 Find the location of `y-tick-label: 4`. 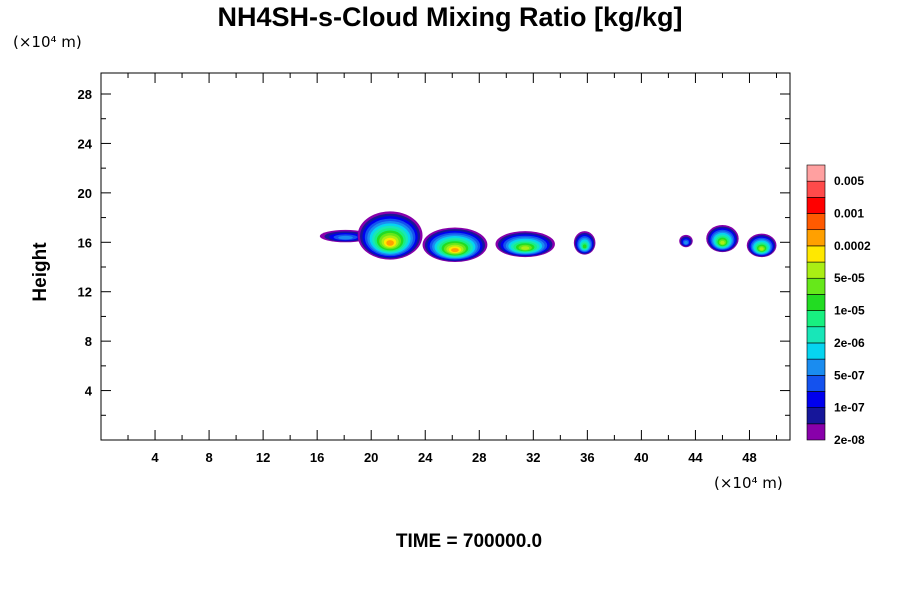

y-tick-label: 4 is located at coordinates (89, 391).